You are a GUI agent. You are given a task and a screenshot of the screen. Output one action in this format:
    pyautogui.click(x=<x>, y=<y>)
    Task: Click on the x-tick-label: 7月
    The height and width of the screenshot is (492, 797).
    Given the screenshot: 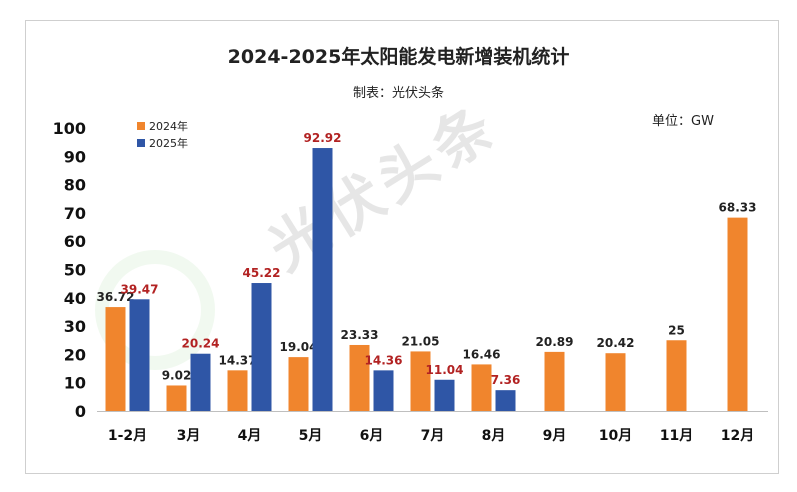 What is the action you would take?
    pyautogui.click(x=433, y=436)
    